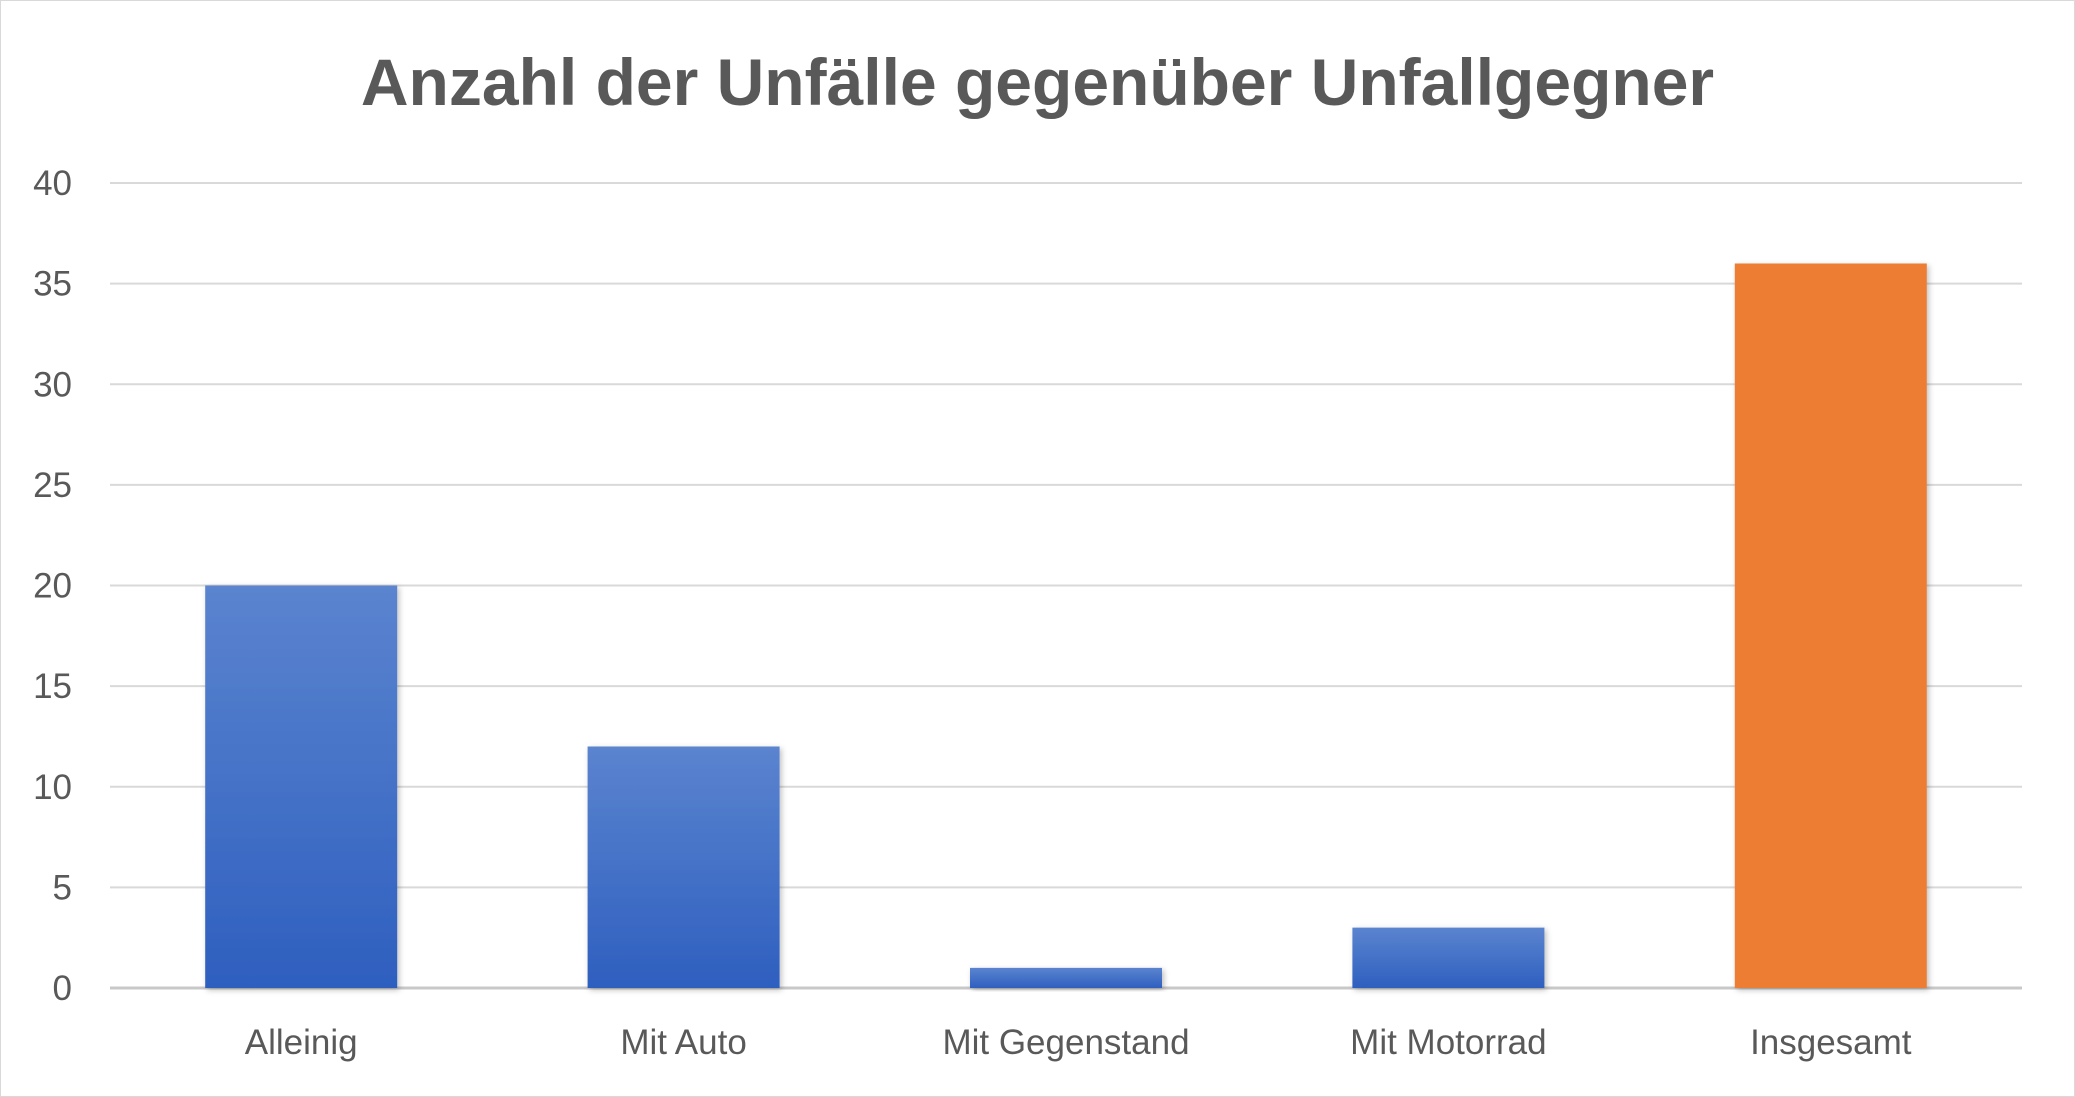  I want to click on x-tick-label: Mit Motorrad, so click(1448, 1042).